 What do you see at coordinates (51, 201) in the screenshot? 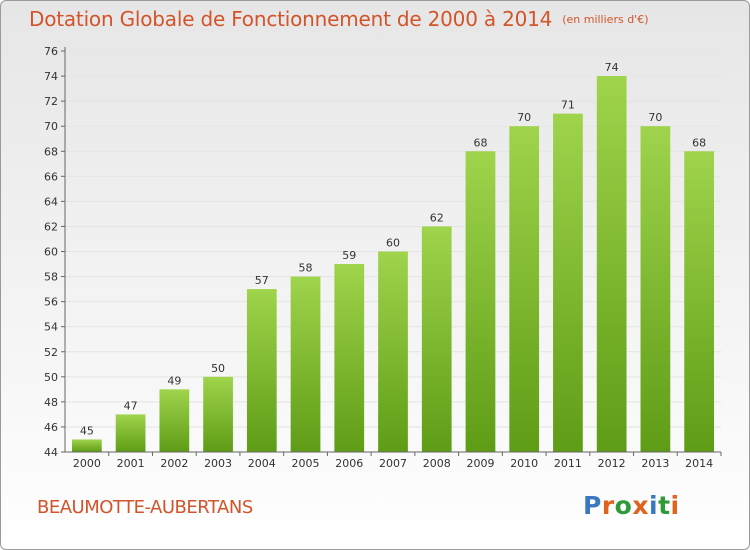
I see `y-tick-label: 64` at bounding box center [51, 201].